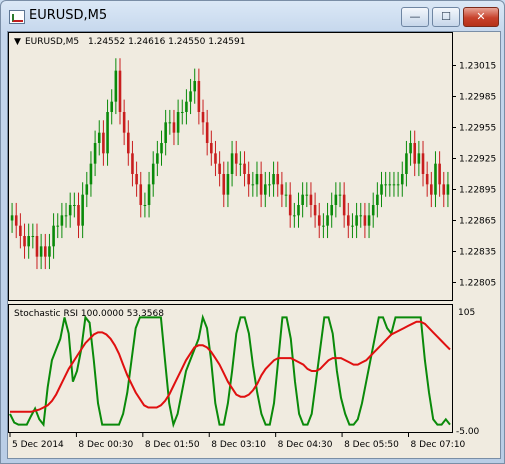 The image size is (505, 464). What do you see at coordinates (477, 284) in the screenshot?
I see `price-tick-label: 1.22805` at bounding box center [477, 284].